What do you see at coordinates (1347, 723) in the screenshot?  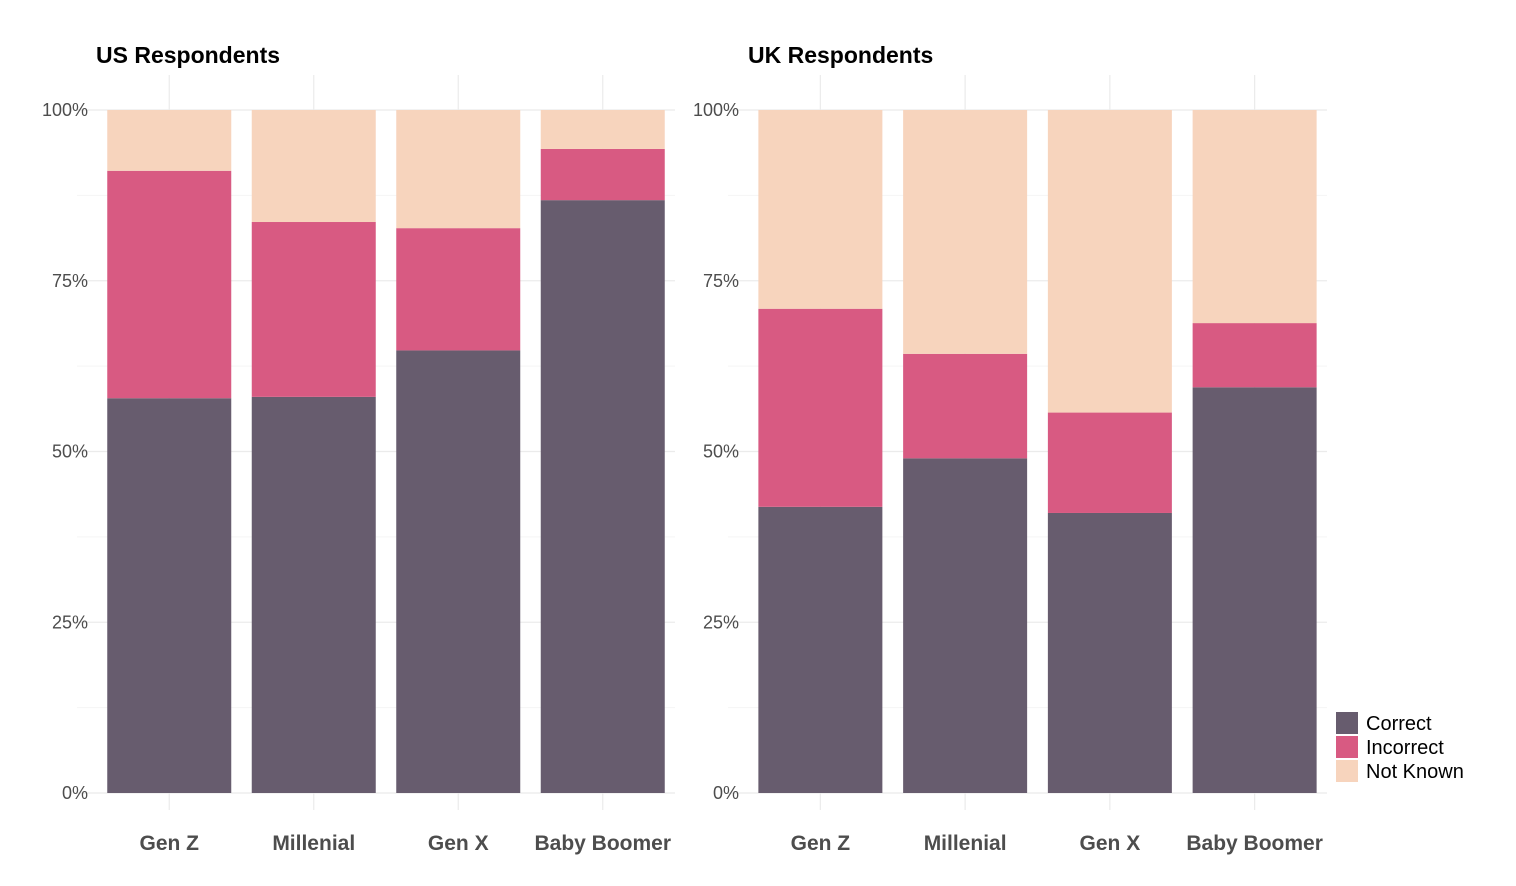 I see `legend-key-correct` at bounding box center [1347, 723].